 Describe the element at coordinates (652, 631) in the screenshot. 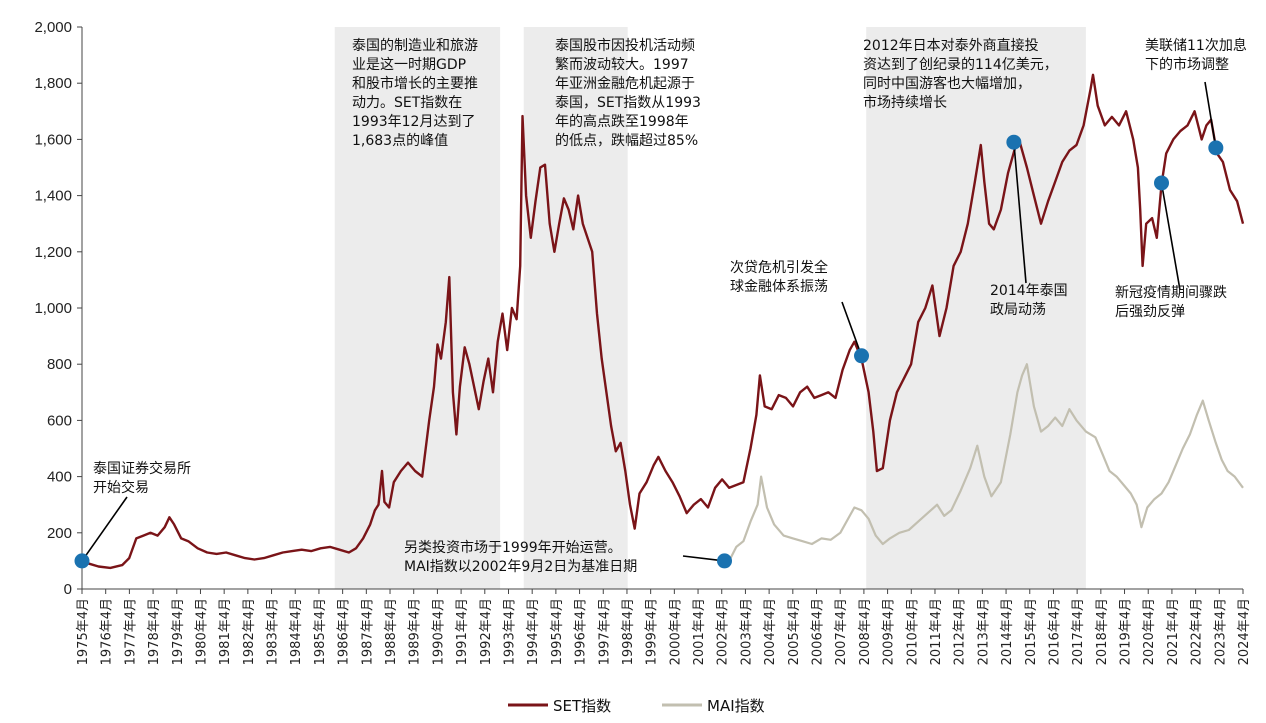

I see `x-tick-label: 1999年4月` at that location.